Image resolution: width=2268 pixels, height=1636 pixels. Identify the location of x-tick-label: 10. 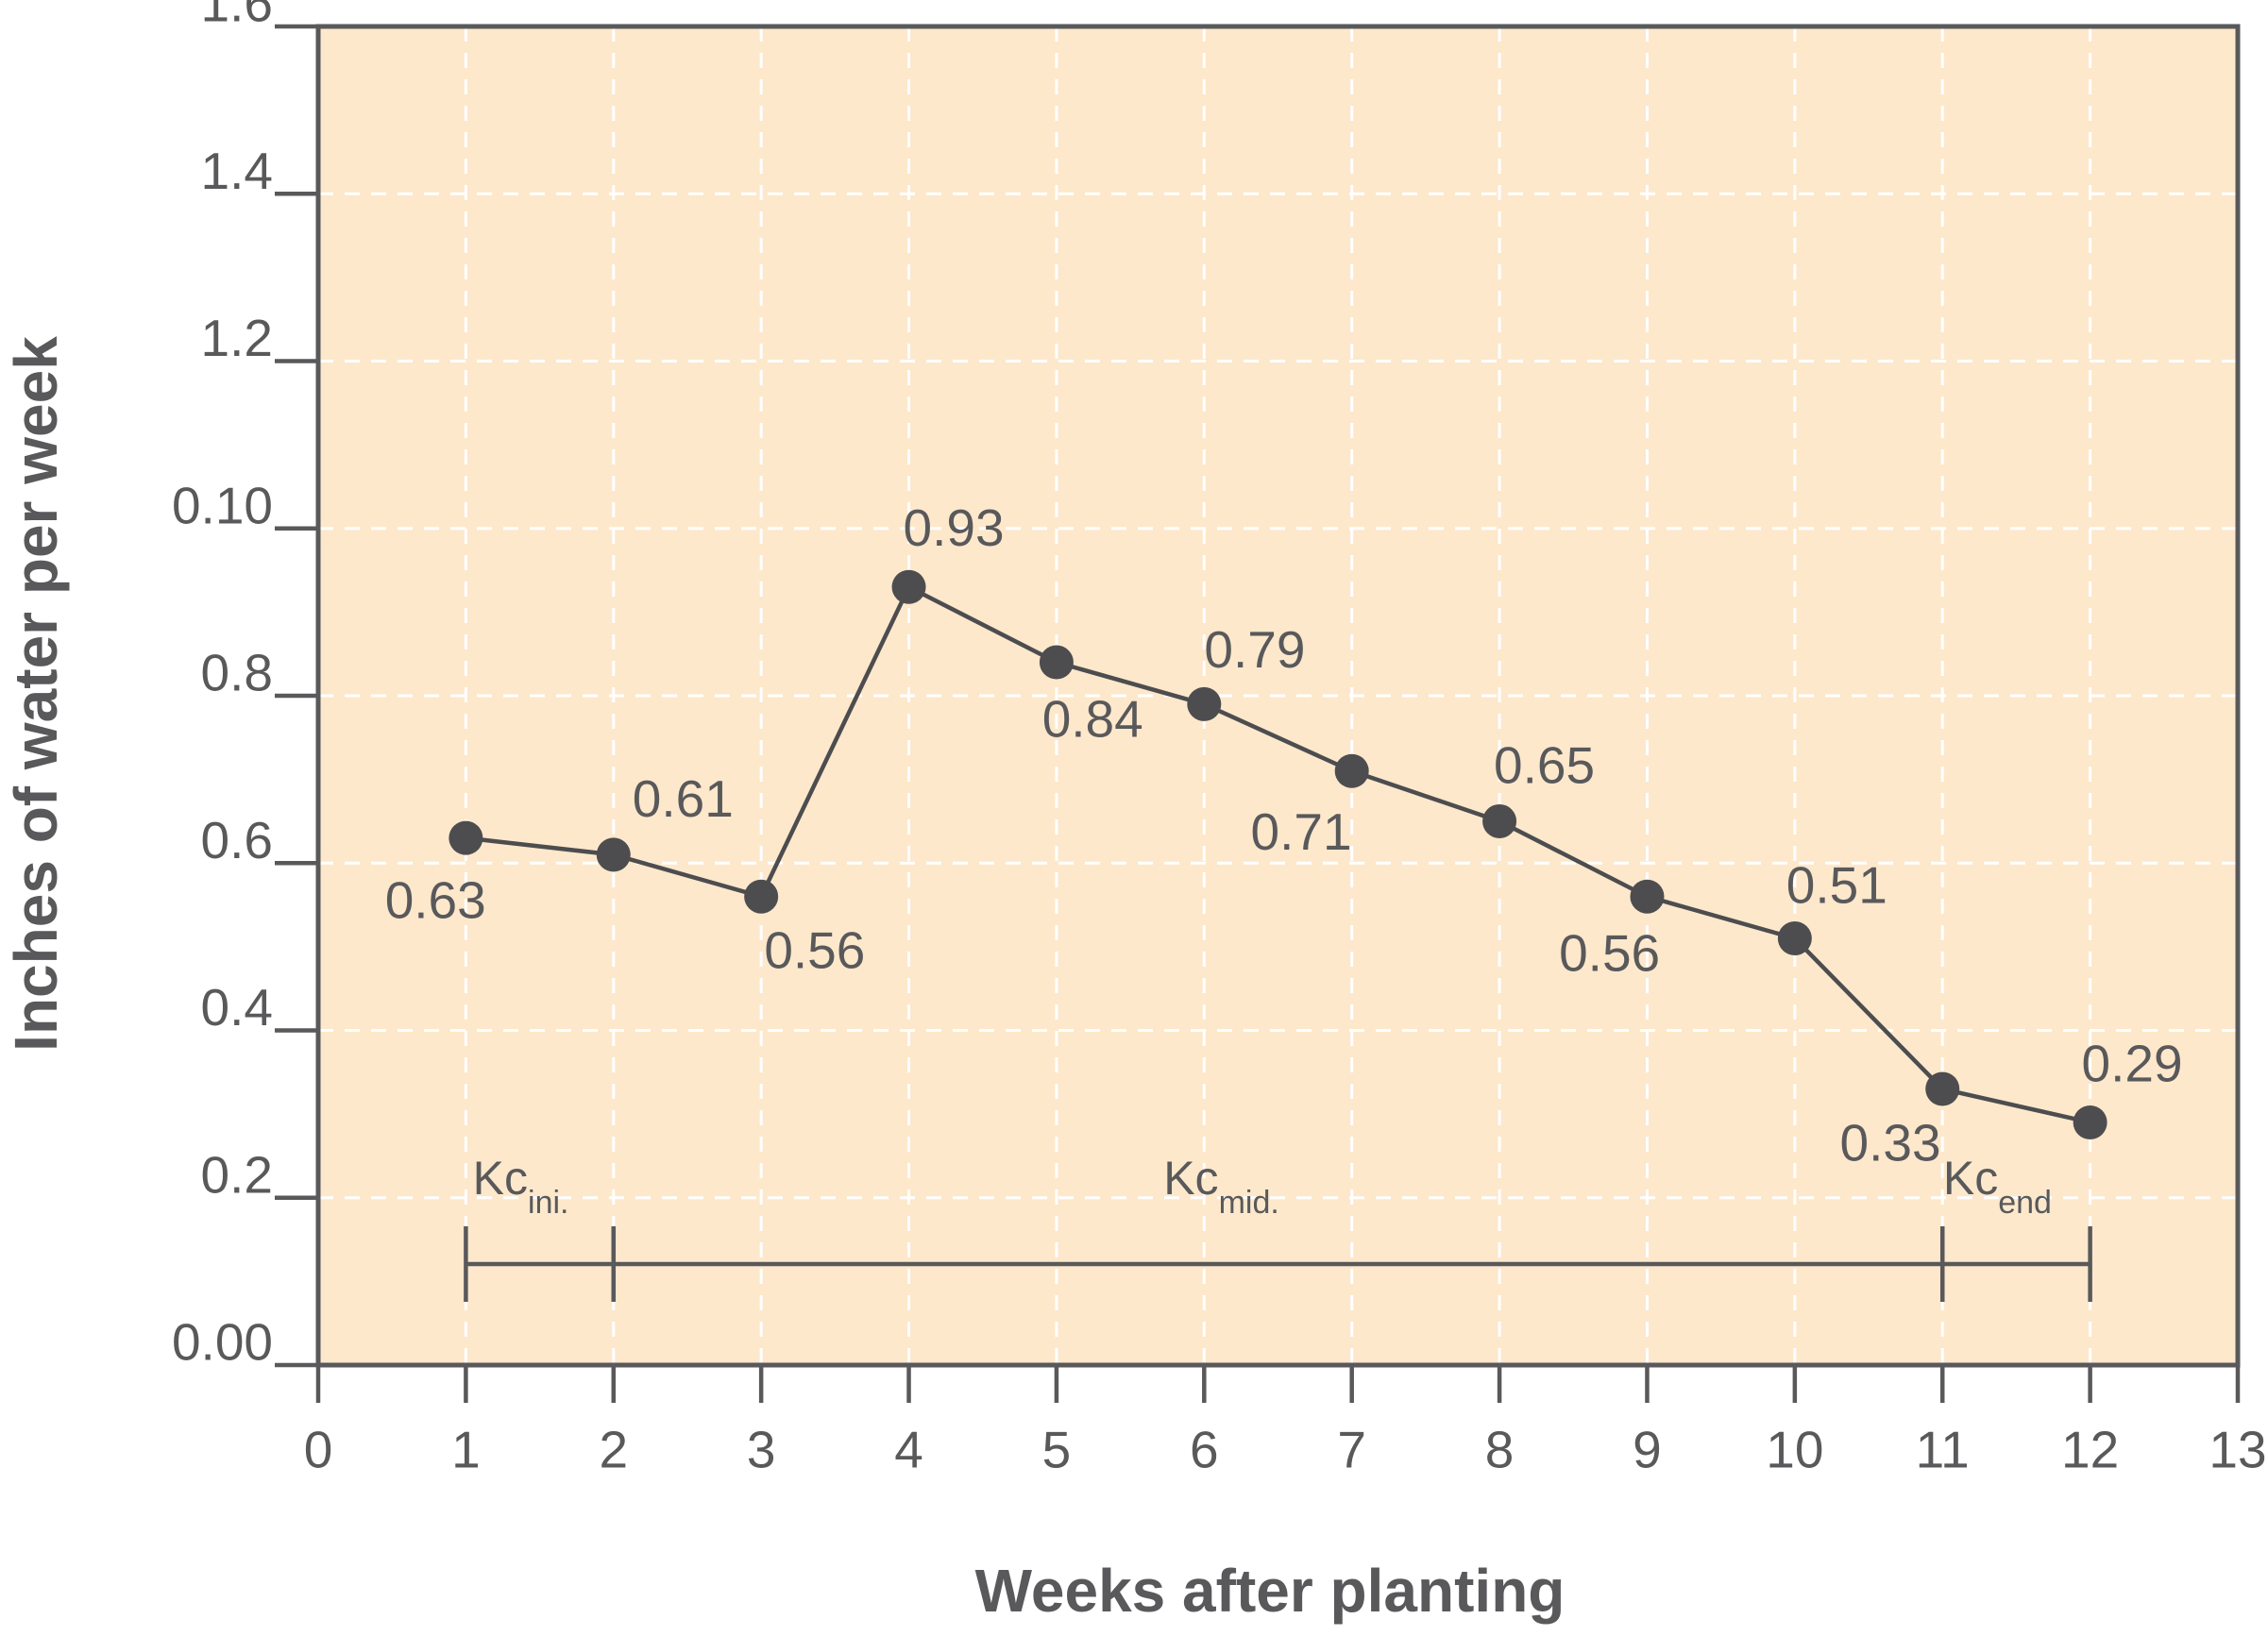
(1794, 1450).